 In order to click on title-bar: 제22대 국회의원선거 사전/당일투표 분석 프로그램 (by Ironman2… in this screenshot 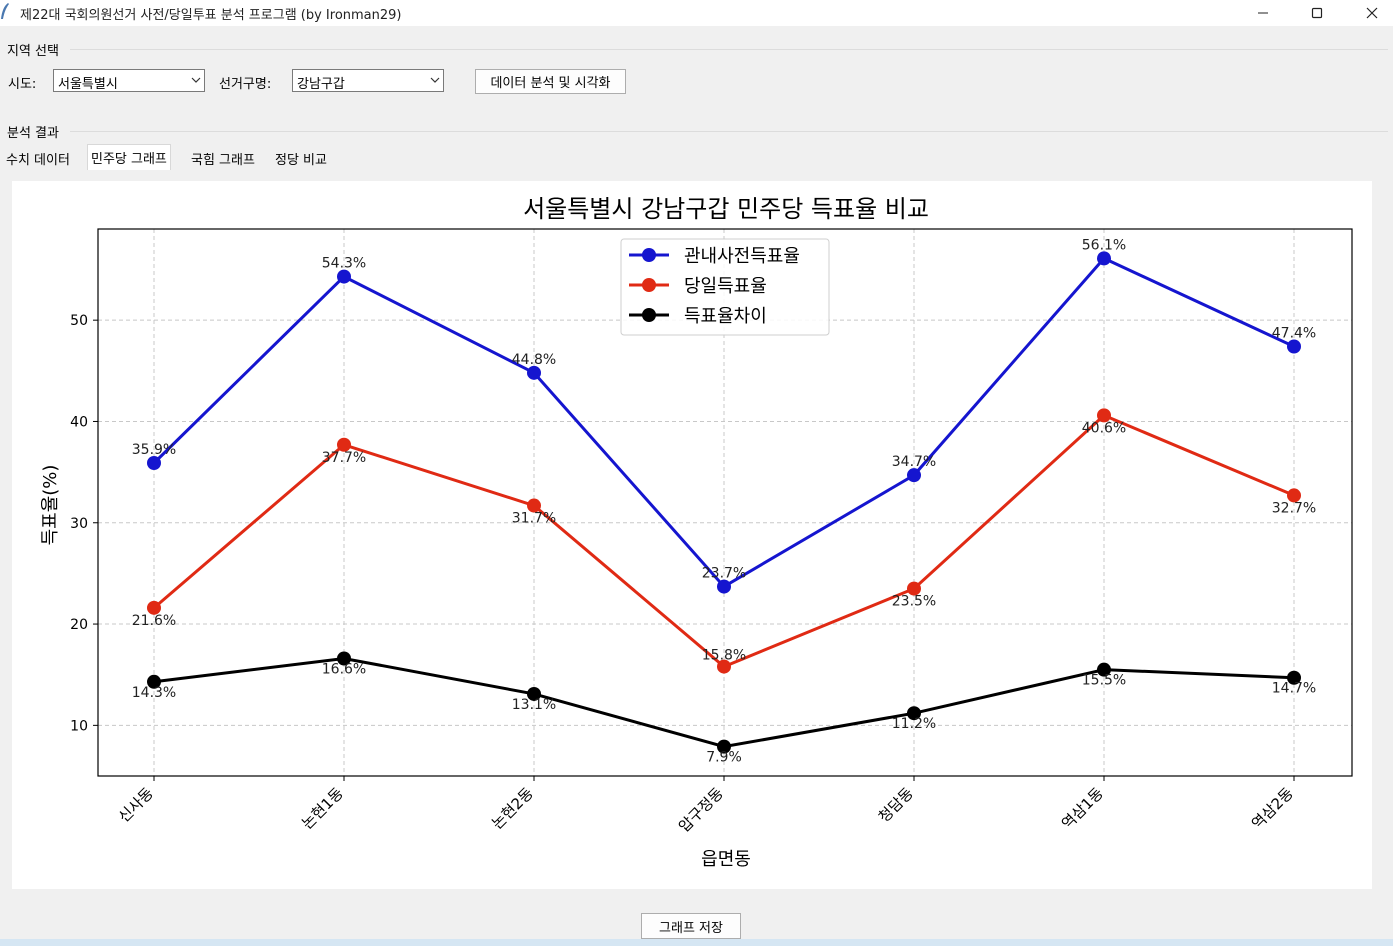, I will do `click(696, 13)`.